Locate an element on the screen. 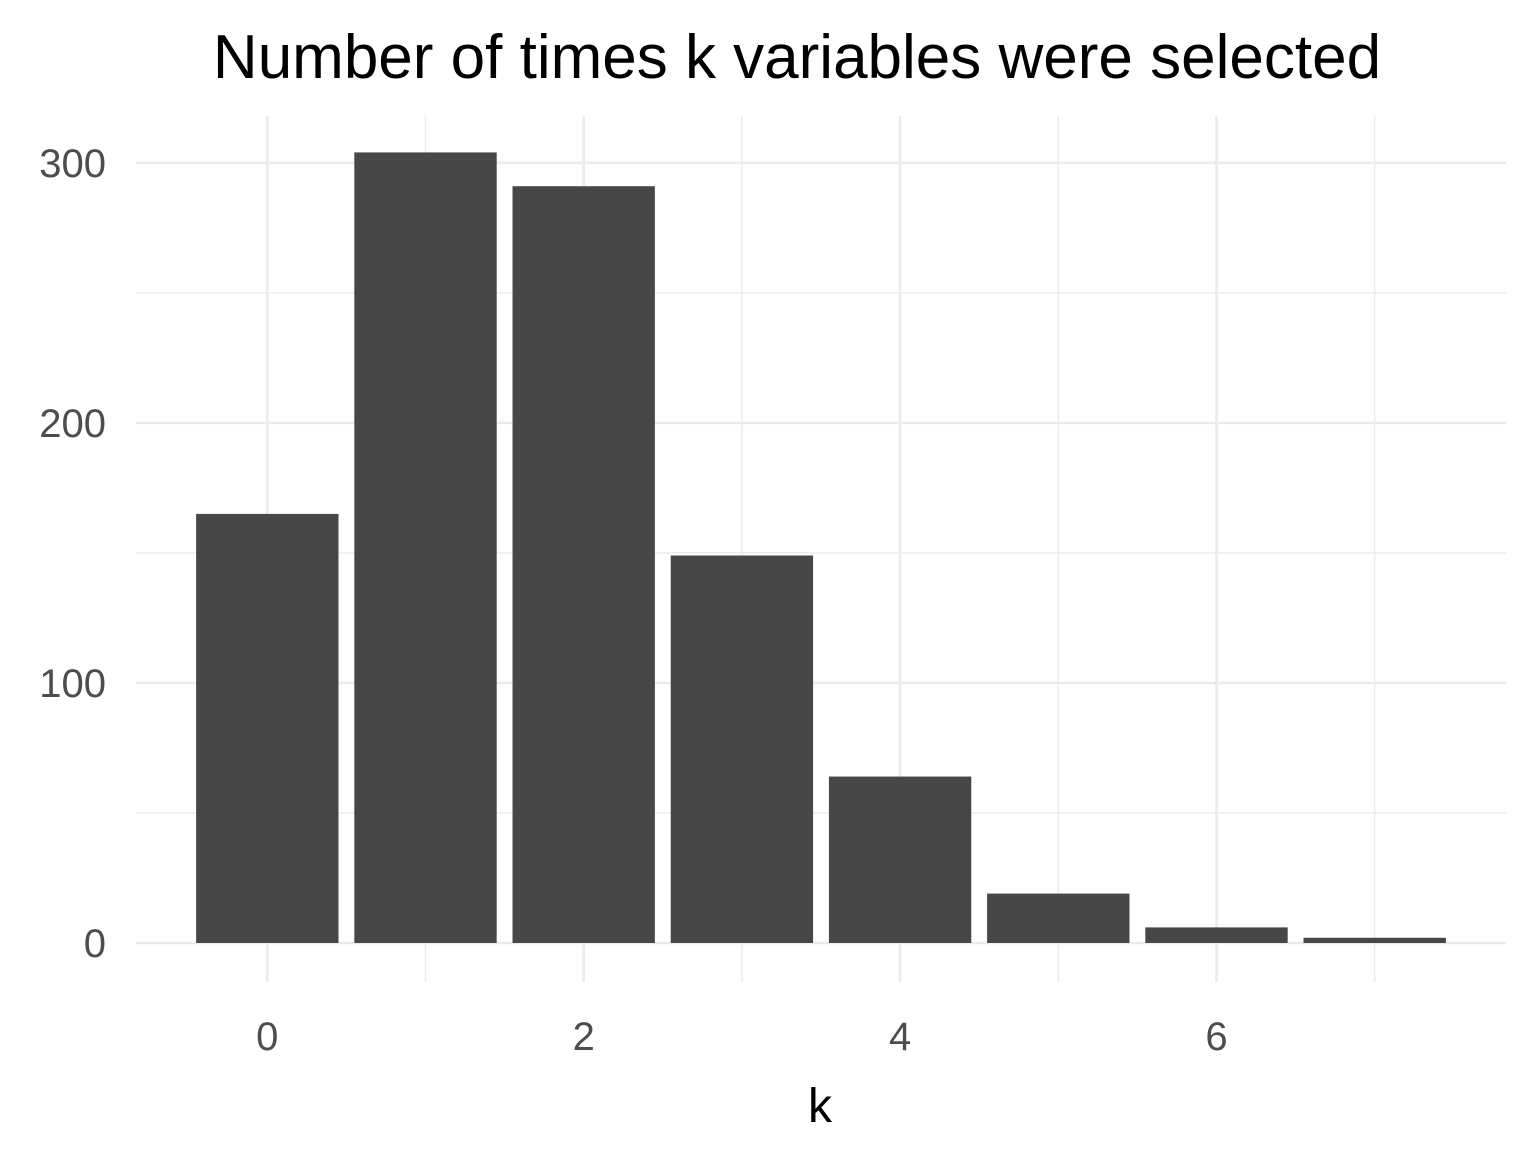 This screenshot has height=1152, width=1536. x-tick-label: 0 is located at coordinates (267, 1037).